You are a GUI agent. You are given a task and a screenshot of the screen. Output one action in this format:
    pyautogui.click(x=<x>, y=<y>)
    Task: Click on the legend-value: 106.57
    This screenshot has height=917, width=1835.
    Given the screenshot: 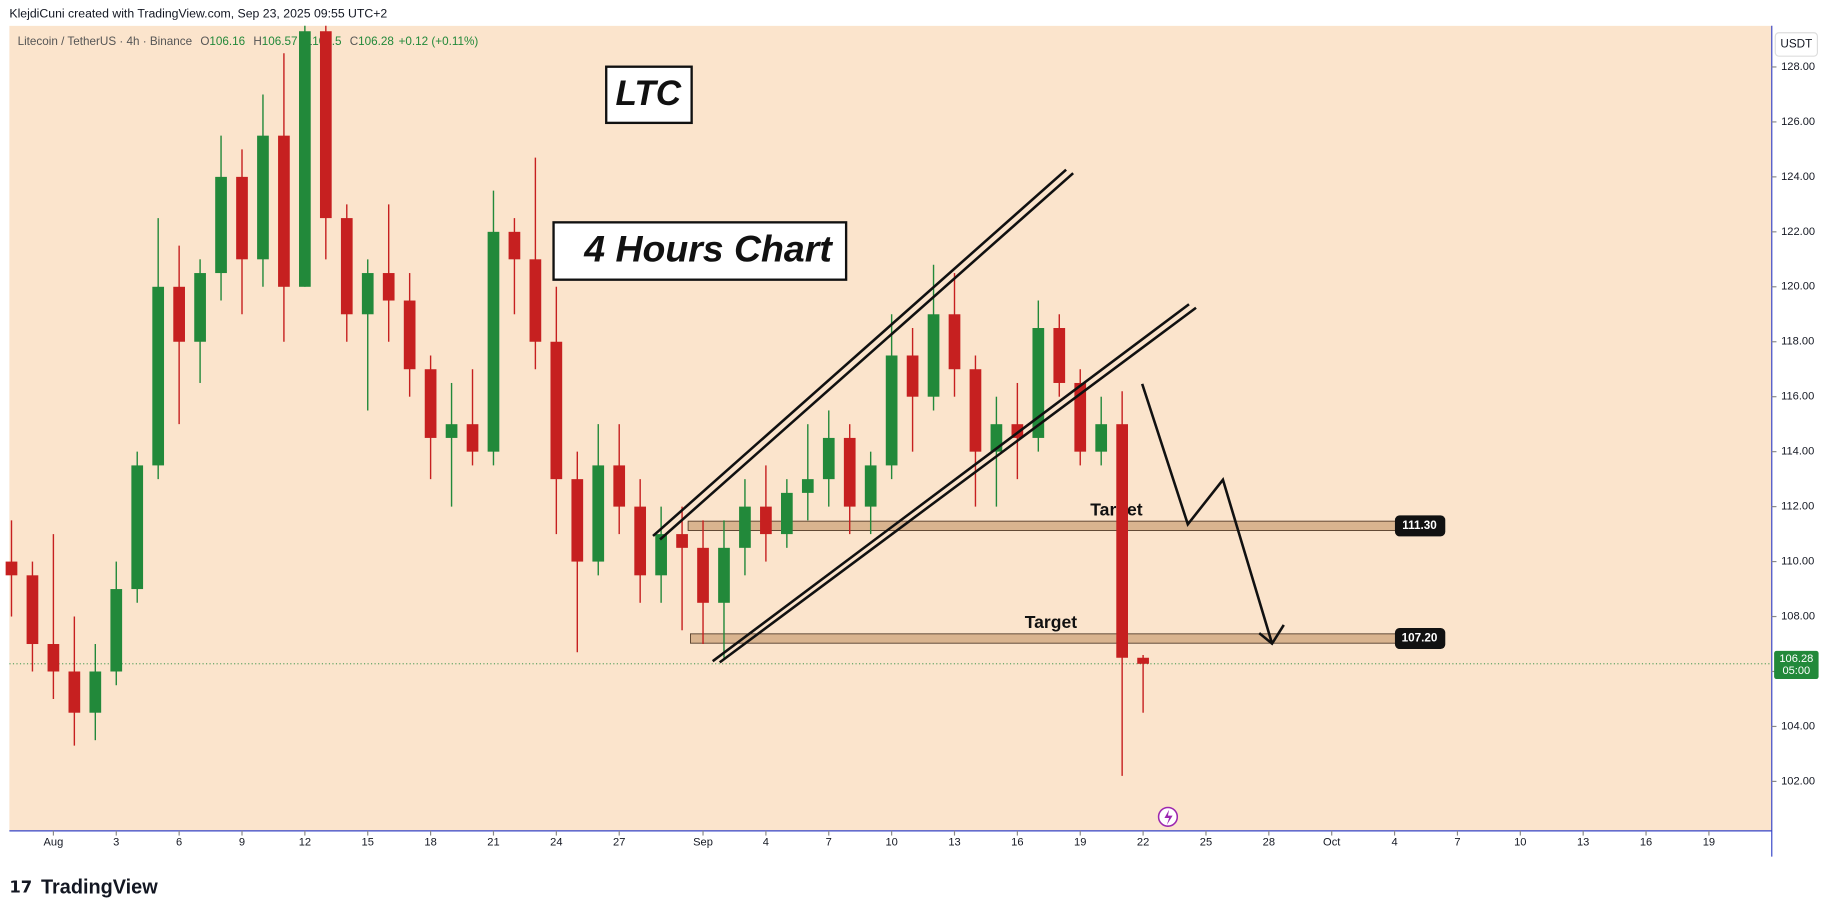 What is the action you would take?
    pyautogui.click(x=280, y=41)
    